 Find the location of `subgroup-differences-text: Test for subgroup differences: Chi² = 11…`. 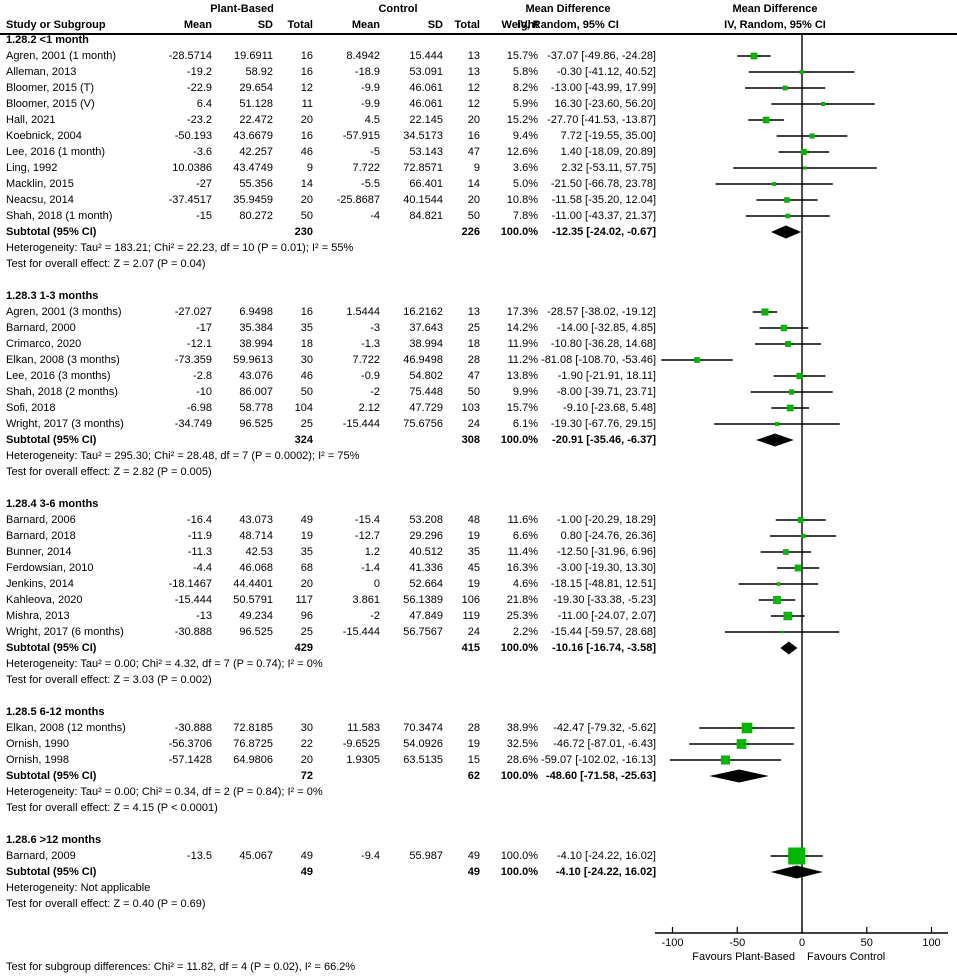

subgroup-differences-text: Test for subgroup differences: Chi² = 11… is located at coordinates (181, 967).